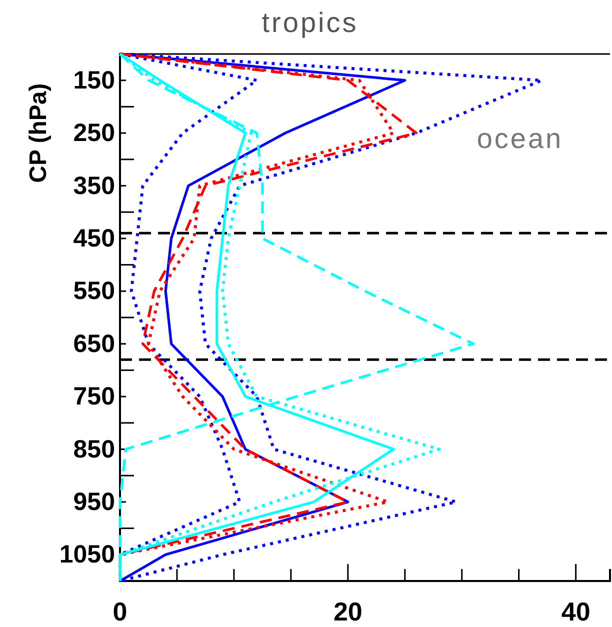  Describe the element at coordinates (94, 291) in the screenshot. I see `y-tick-label: 550` at that location.